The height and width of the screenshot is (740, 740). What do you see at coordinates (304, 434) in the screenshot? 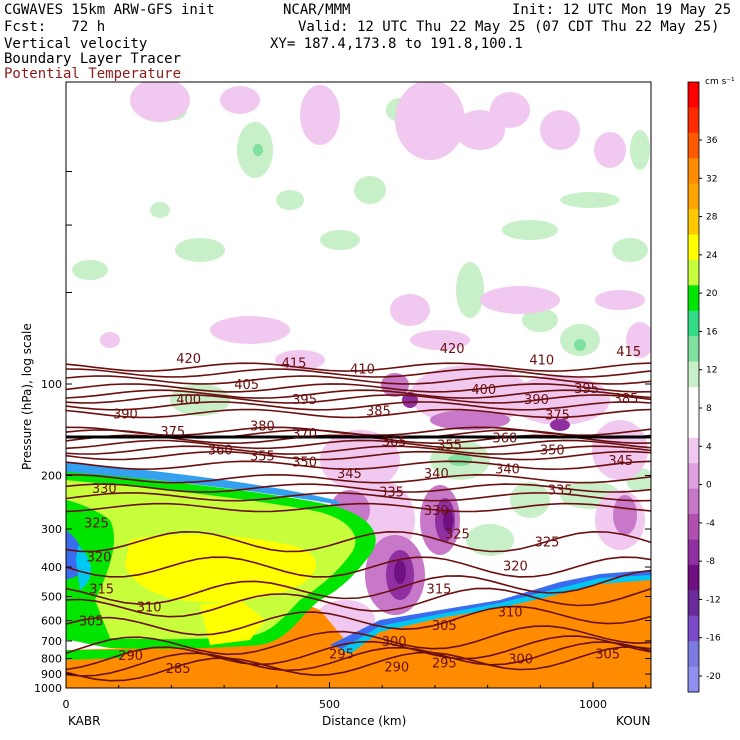
I see `isentrope-label: 370` at bounding box center [304, 434].